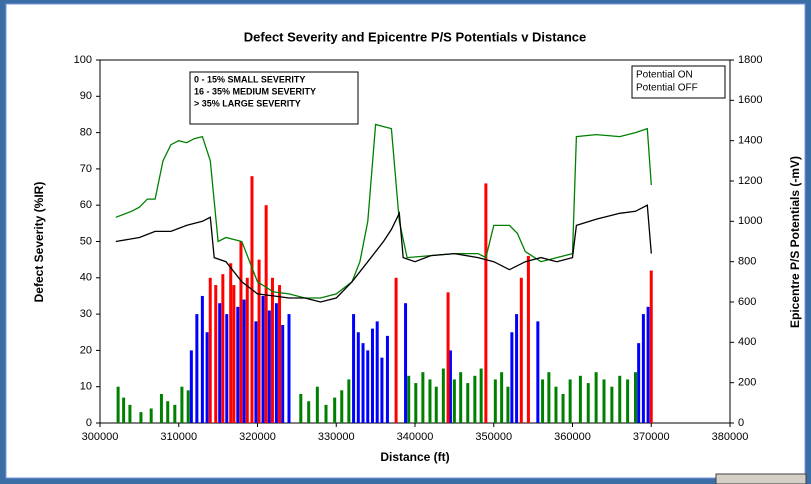  I want to click on y2-axis-title: Epicentre P/S Potentials (-mV), so click(795, 242).